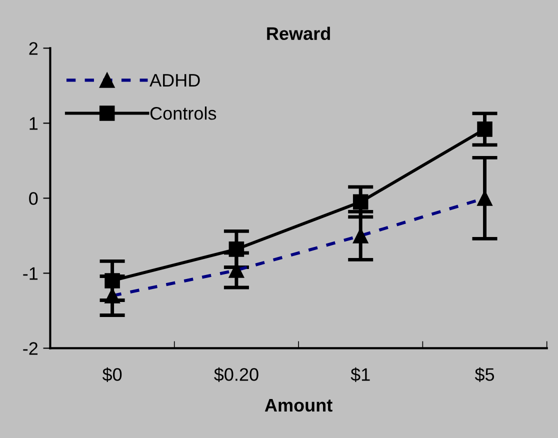  I want to click on chart-title: Reward, so click(298, 33).